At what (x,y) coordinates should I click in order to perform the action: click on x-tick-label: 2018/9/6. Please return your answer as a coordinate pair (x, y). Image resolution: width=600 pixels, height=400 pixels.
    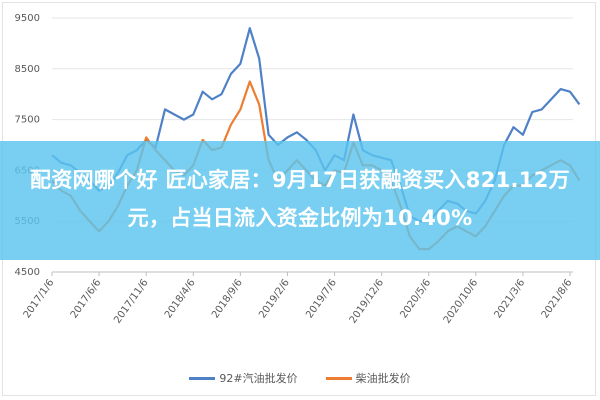
    Looking at the image, I should click on (227, 298).